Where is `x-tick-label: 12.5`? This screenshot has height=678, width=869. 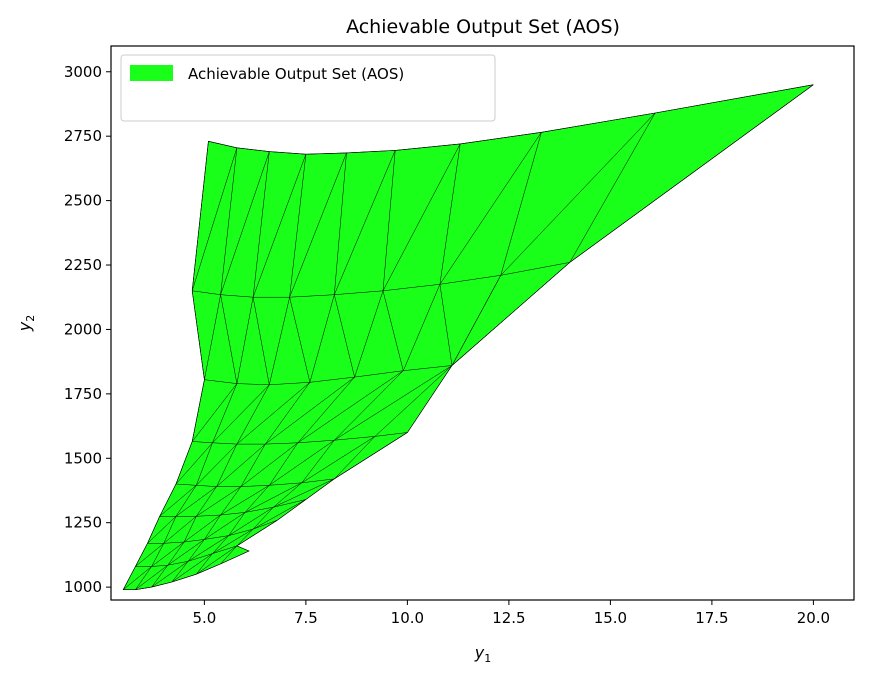 x-tick-label: 12.5 is located at coordinates (508, 618).